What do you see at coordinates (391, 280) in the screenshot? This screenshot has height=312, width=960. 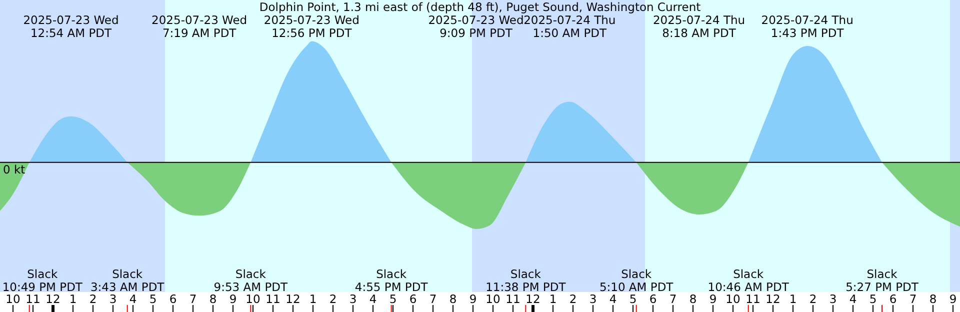 I see `text: Slack 4:55 PM PDT` at bounding box center [391, 280].